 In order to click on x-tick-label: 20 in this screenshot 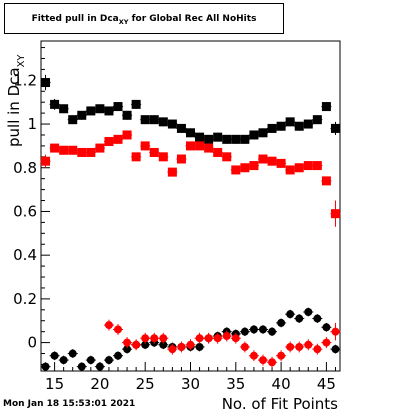, I will do `click(99, 384)`.